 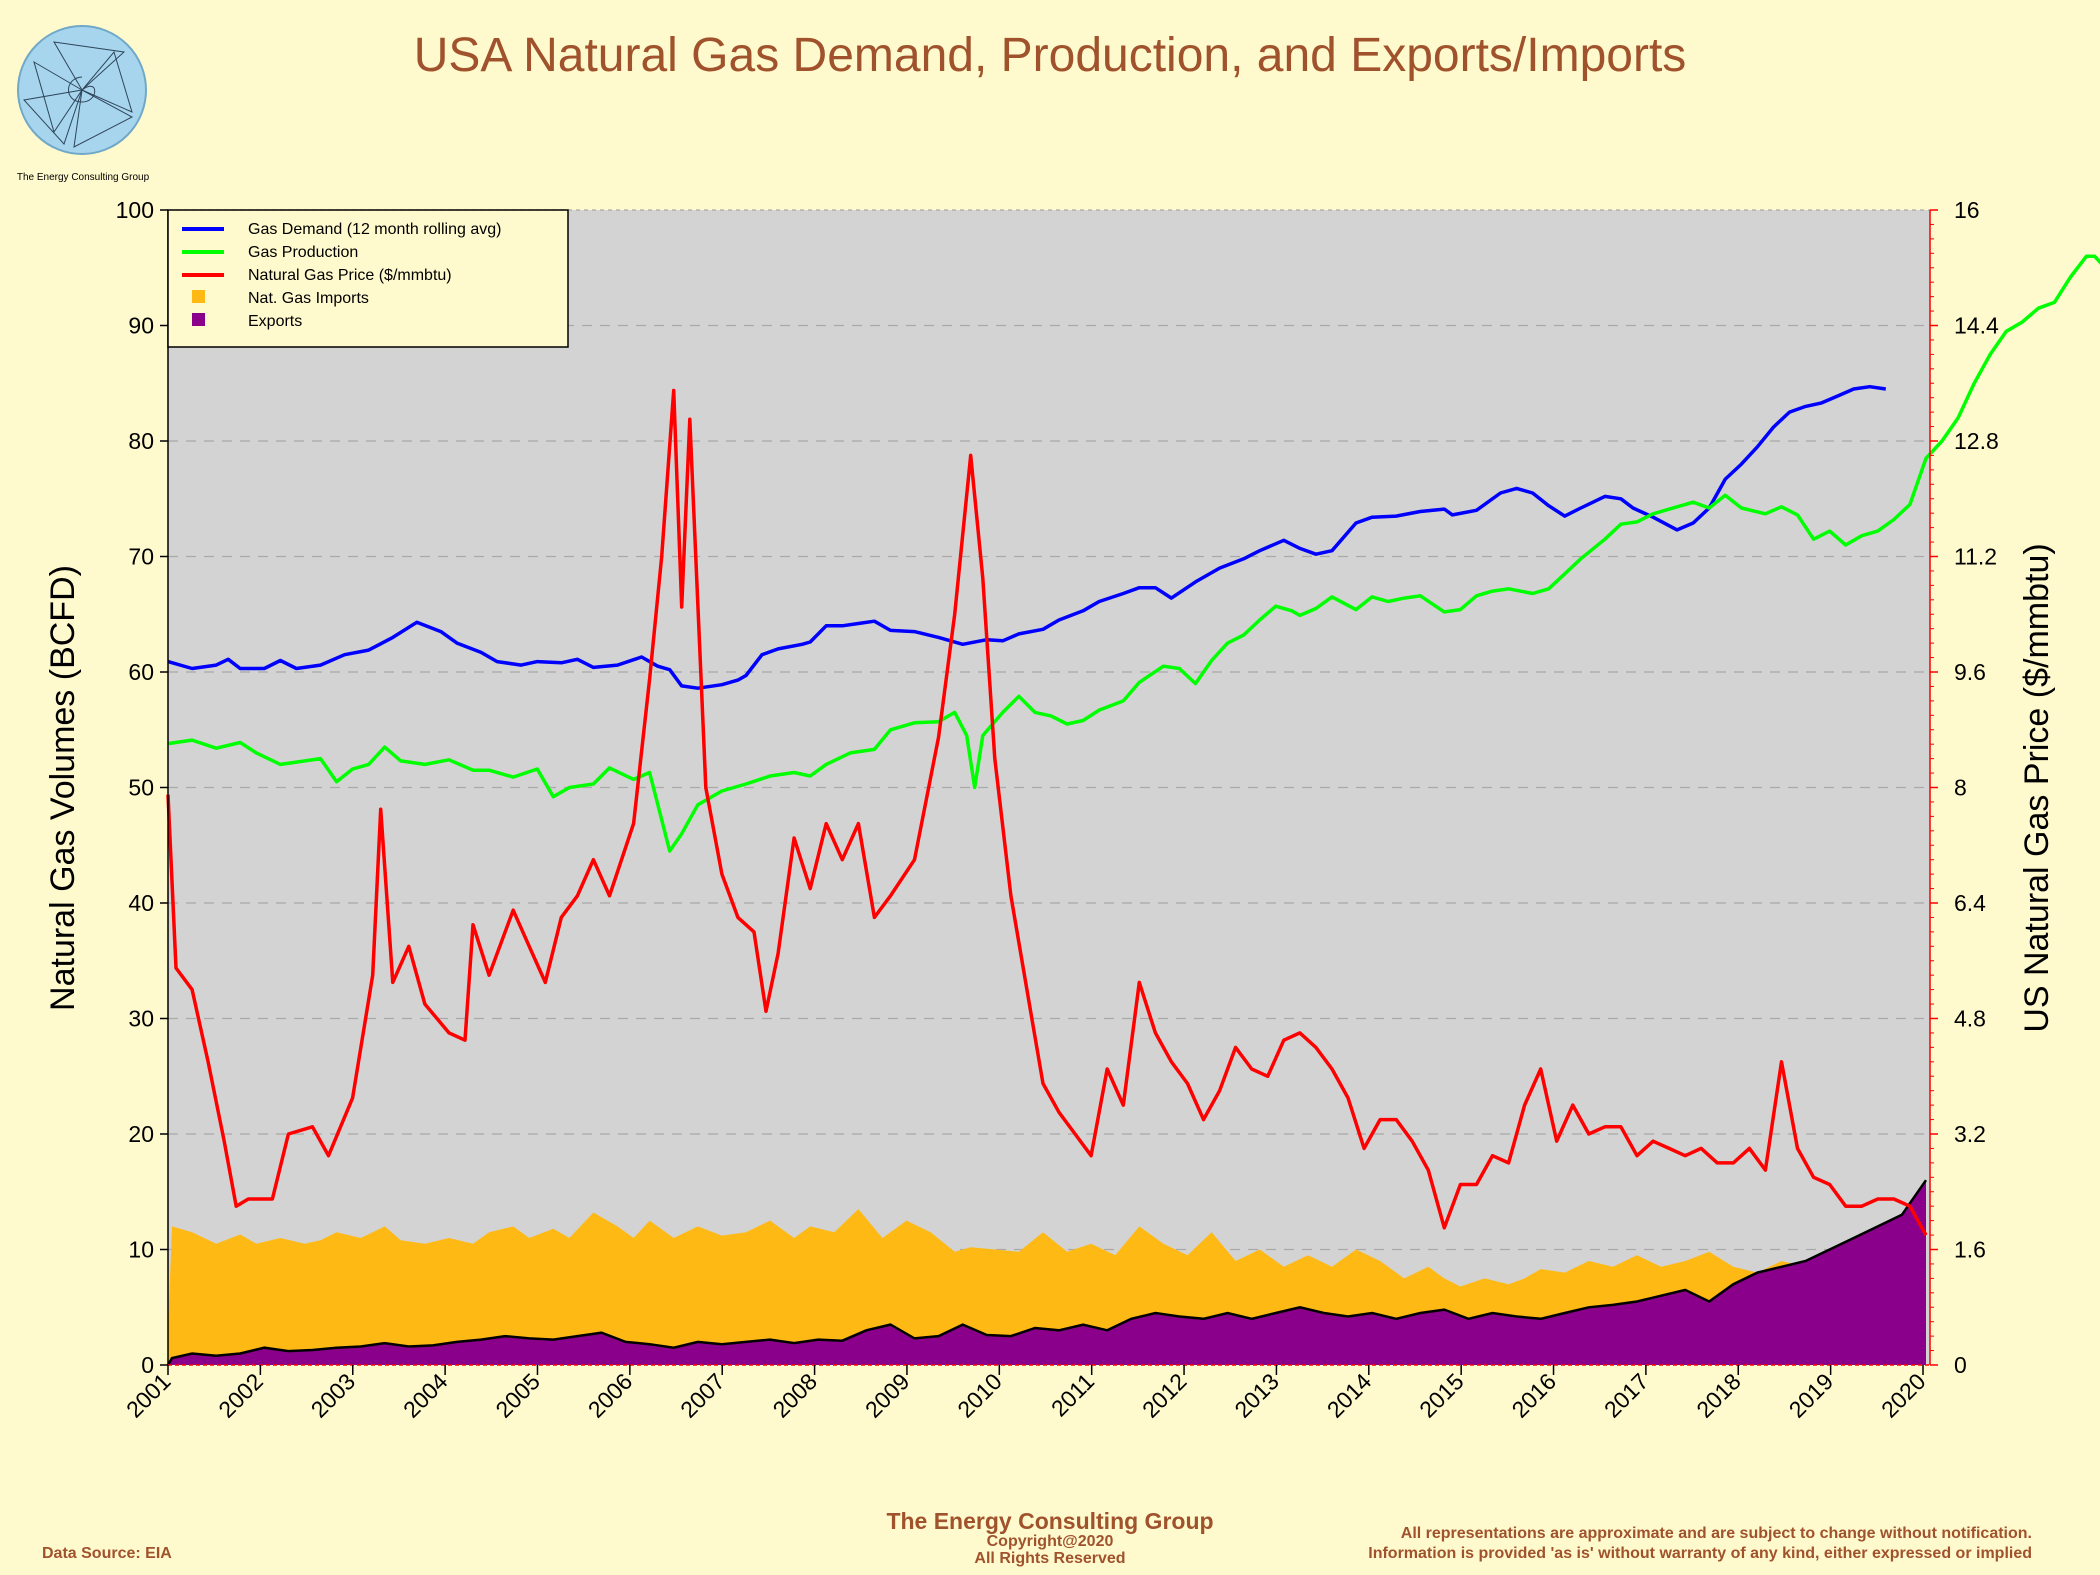 What do you see at coordinates (1811, 1395) in the screenshot?
I see `x-tick-label: 2019` at bounding box center [1811, 1395].